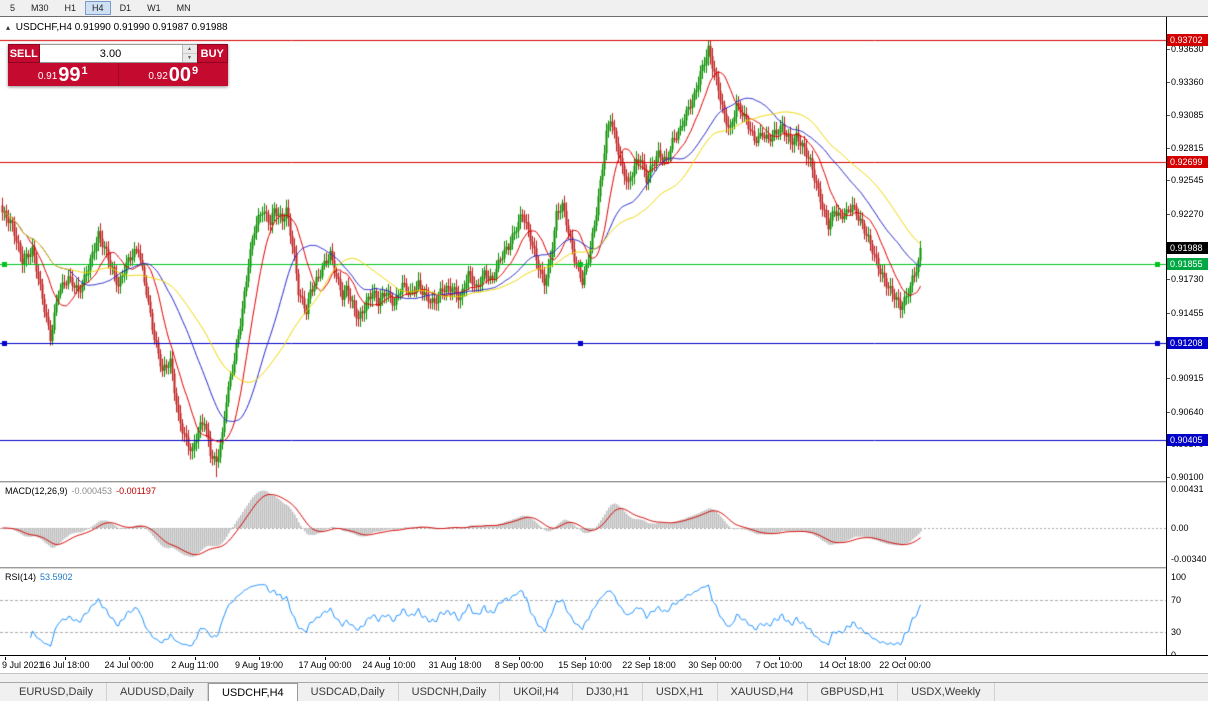  What do you see at coordinates (71, 8) in the screenshot?
I see `timeframe-button-h1: H1` at bounding box center [71, 8].